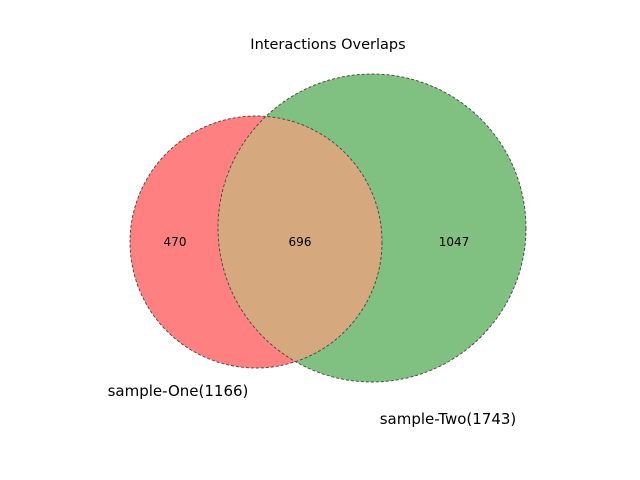  I want to click on chart-title: Interactions Overlaps, so click(327, 45).